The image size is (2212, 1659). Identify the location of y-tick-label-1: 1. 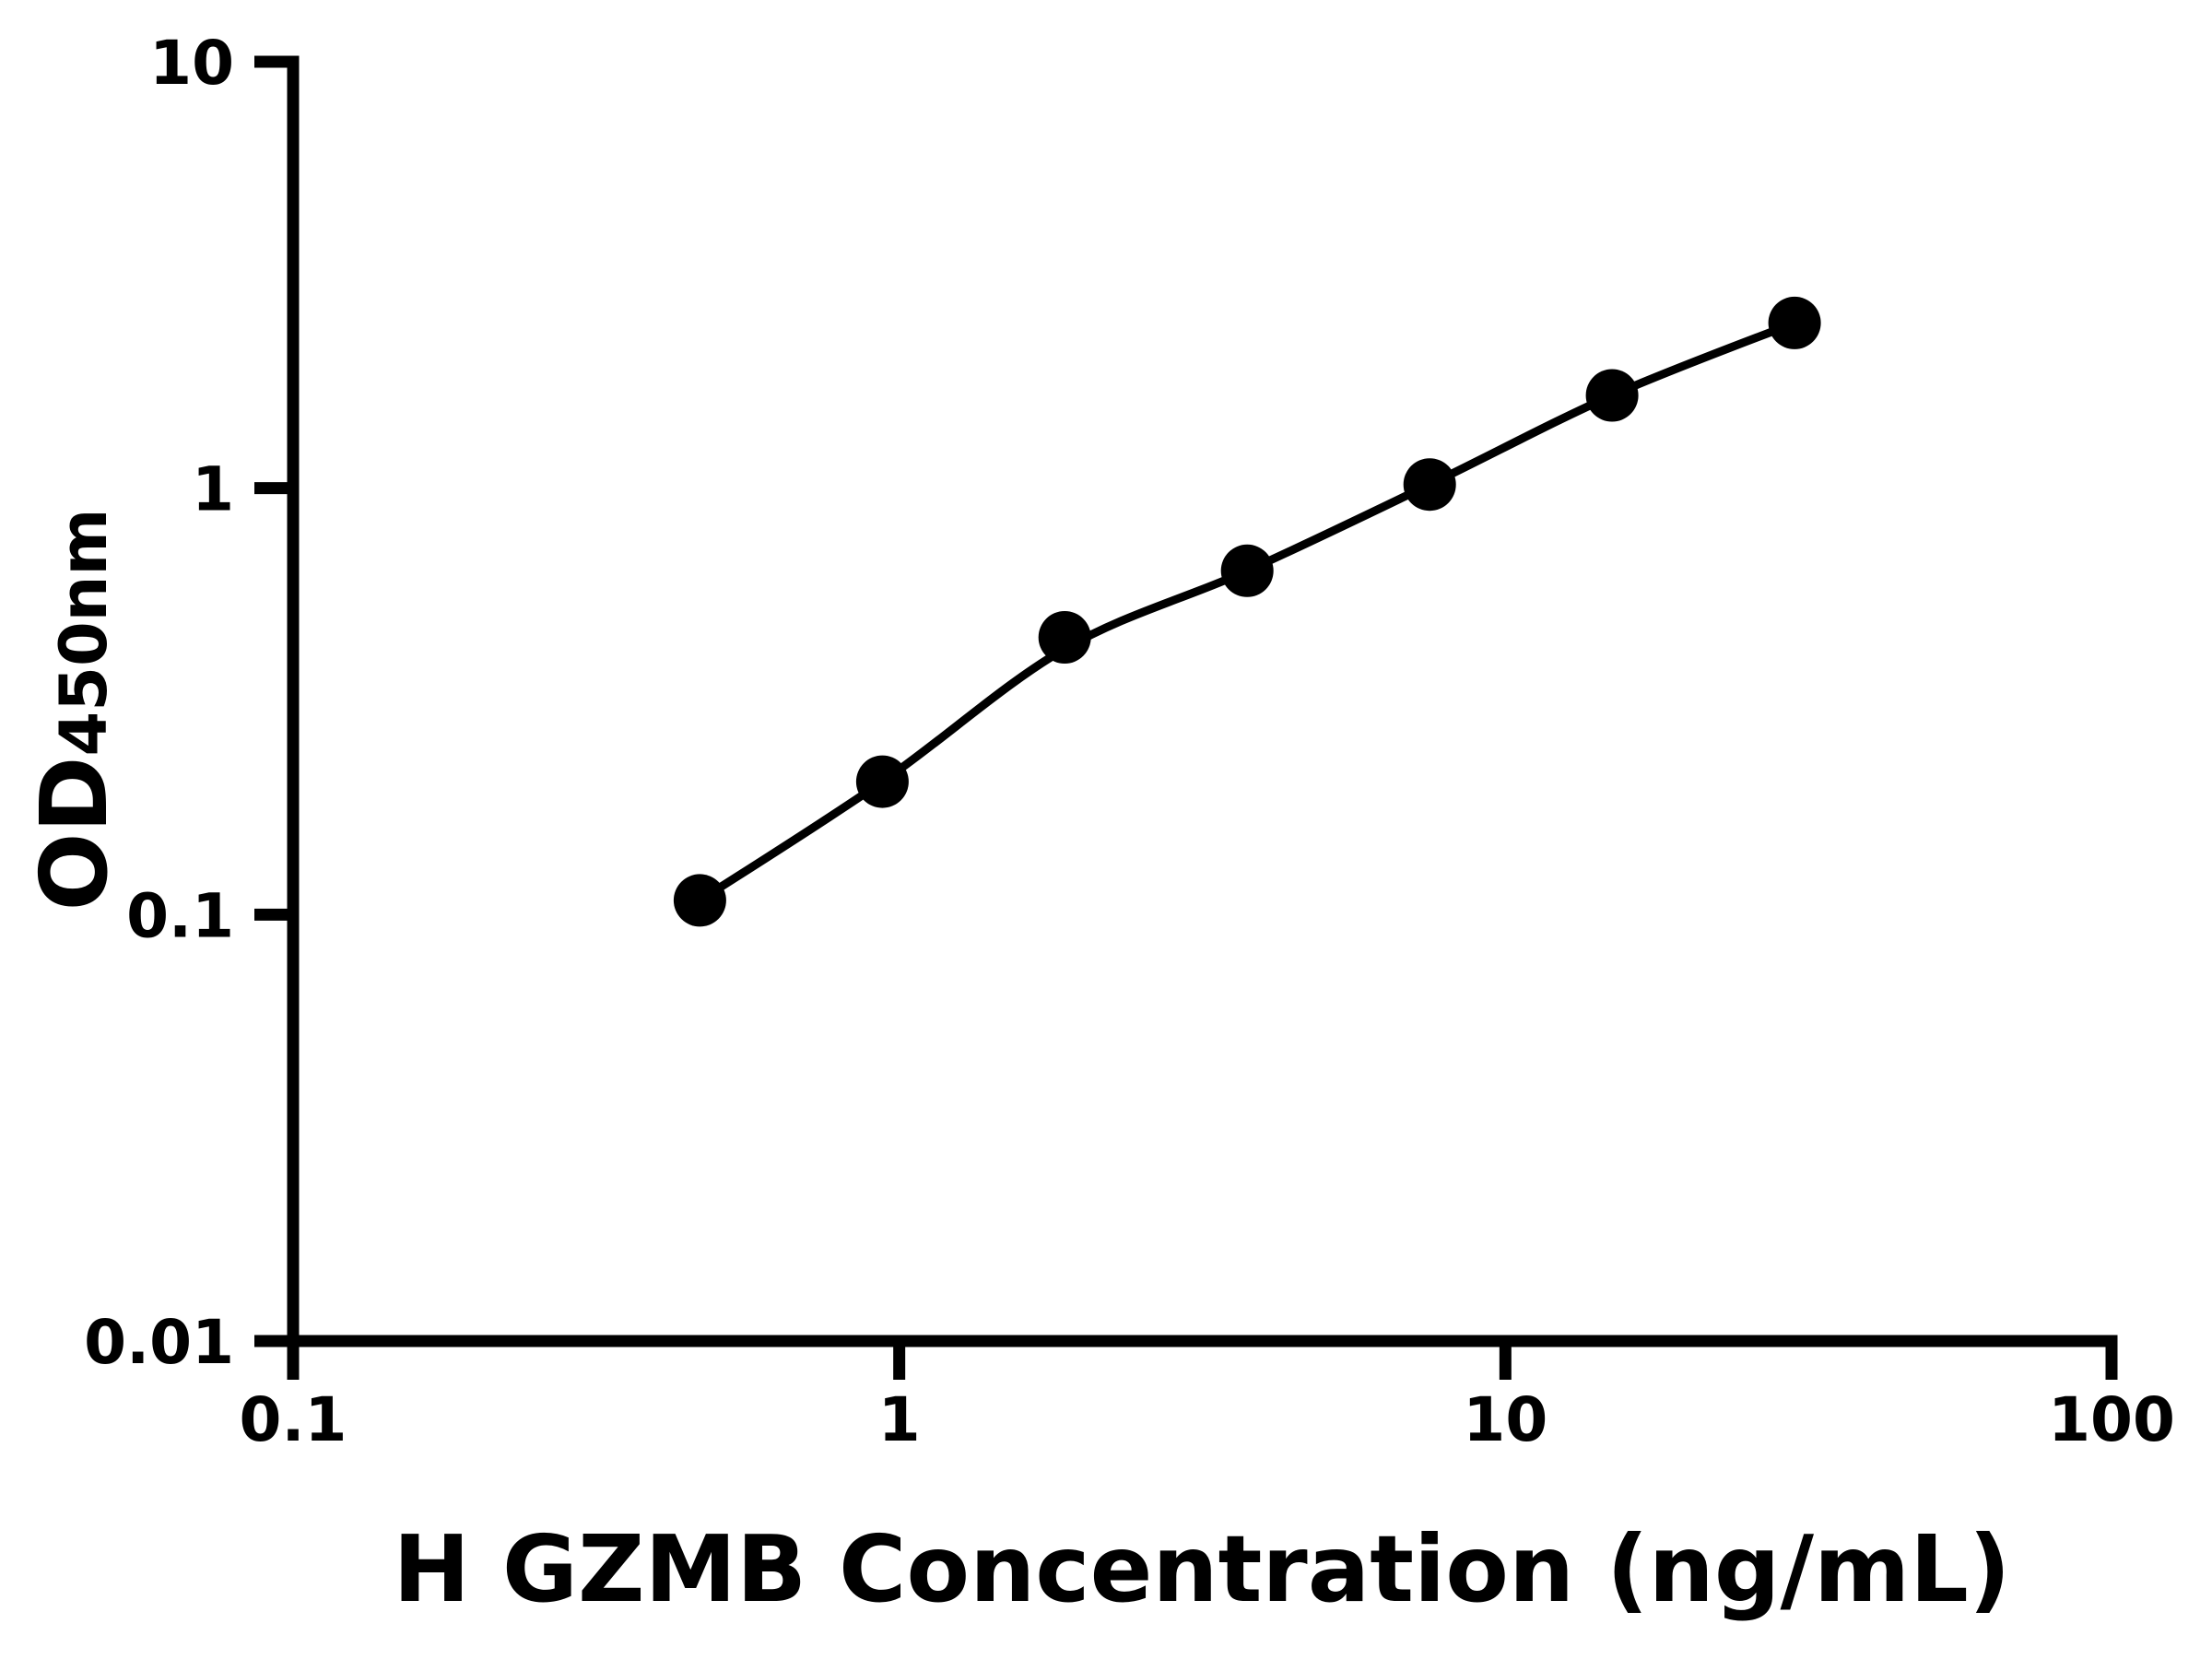
(213, 489).